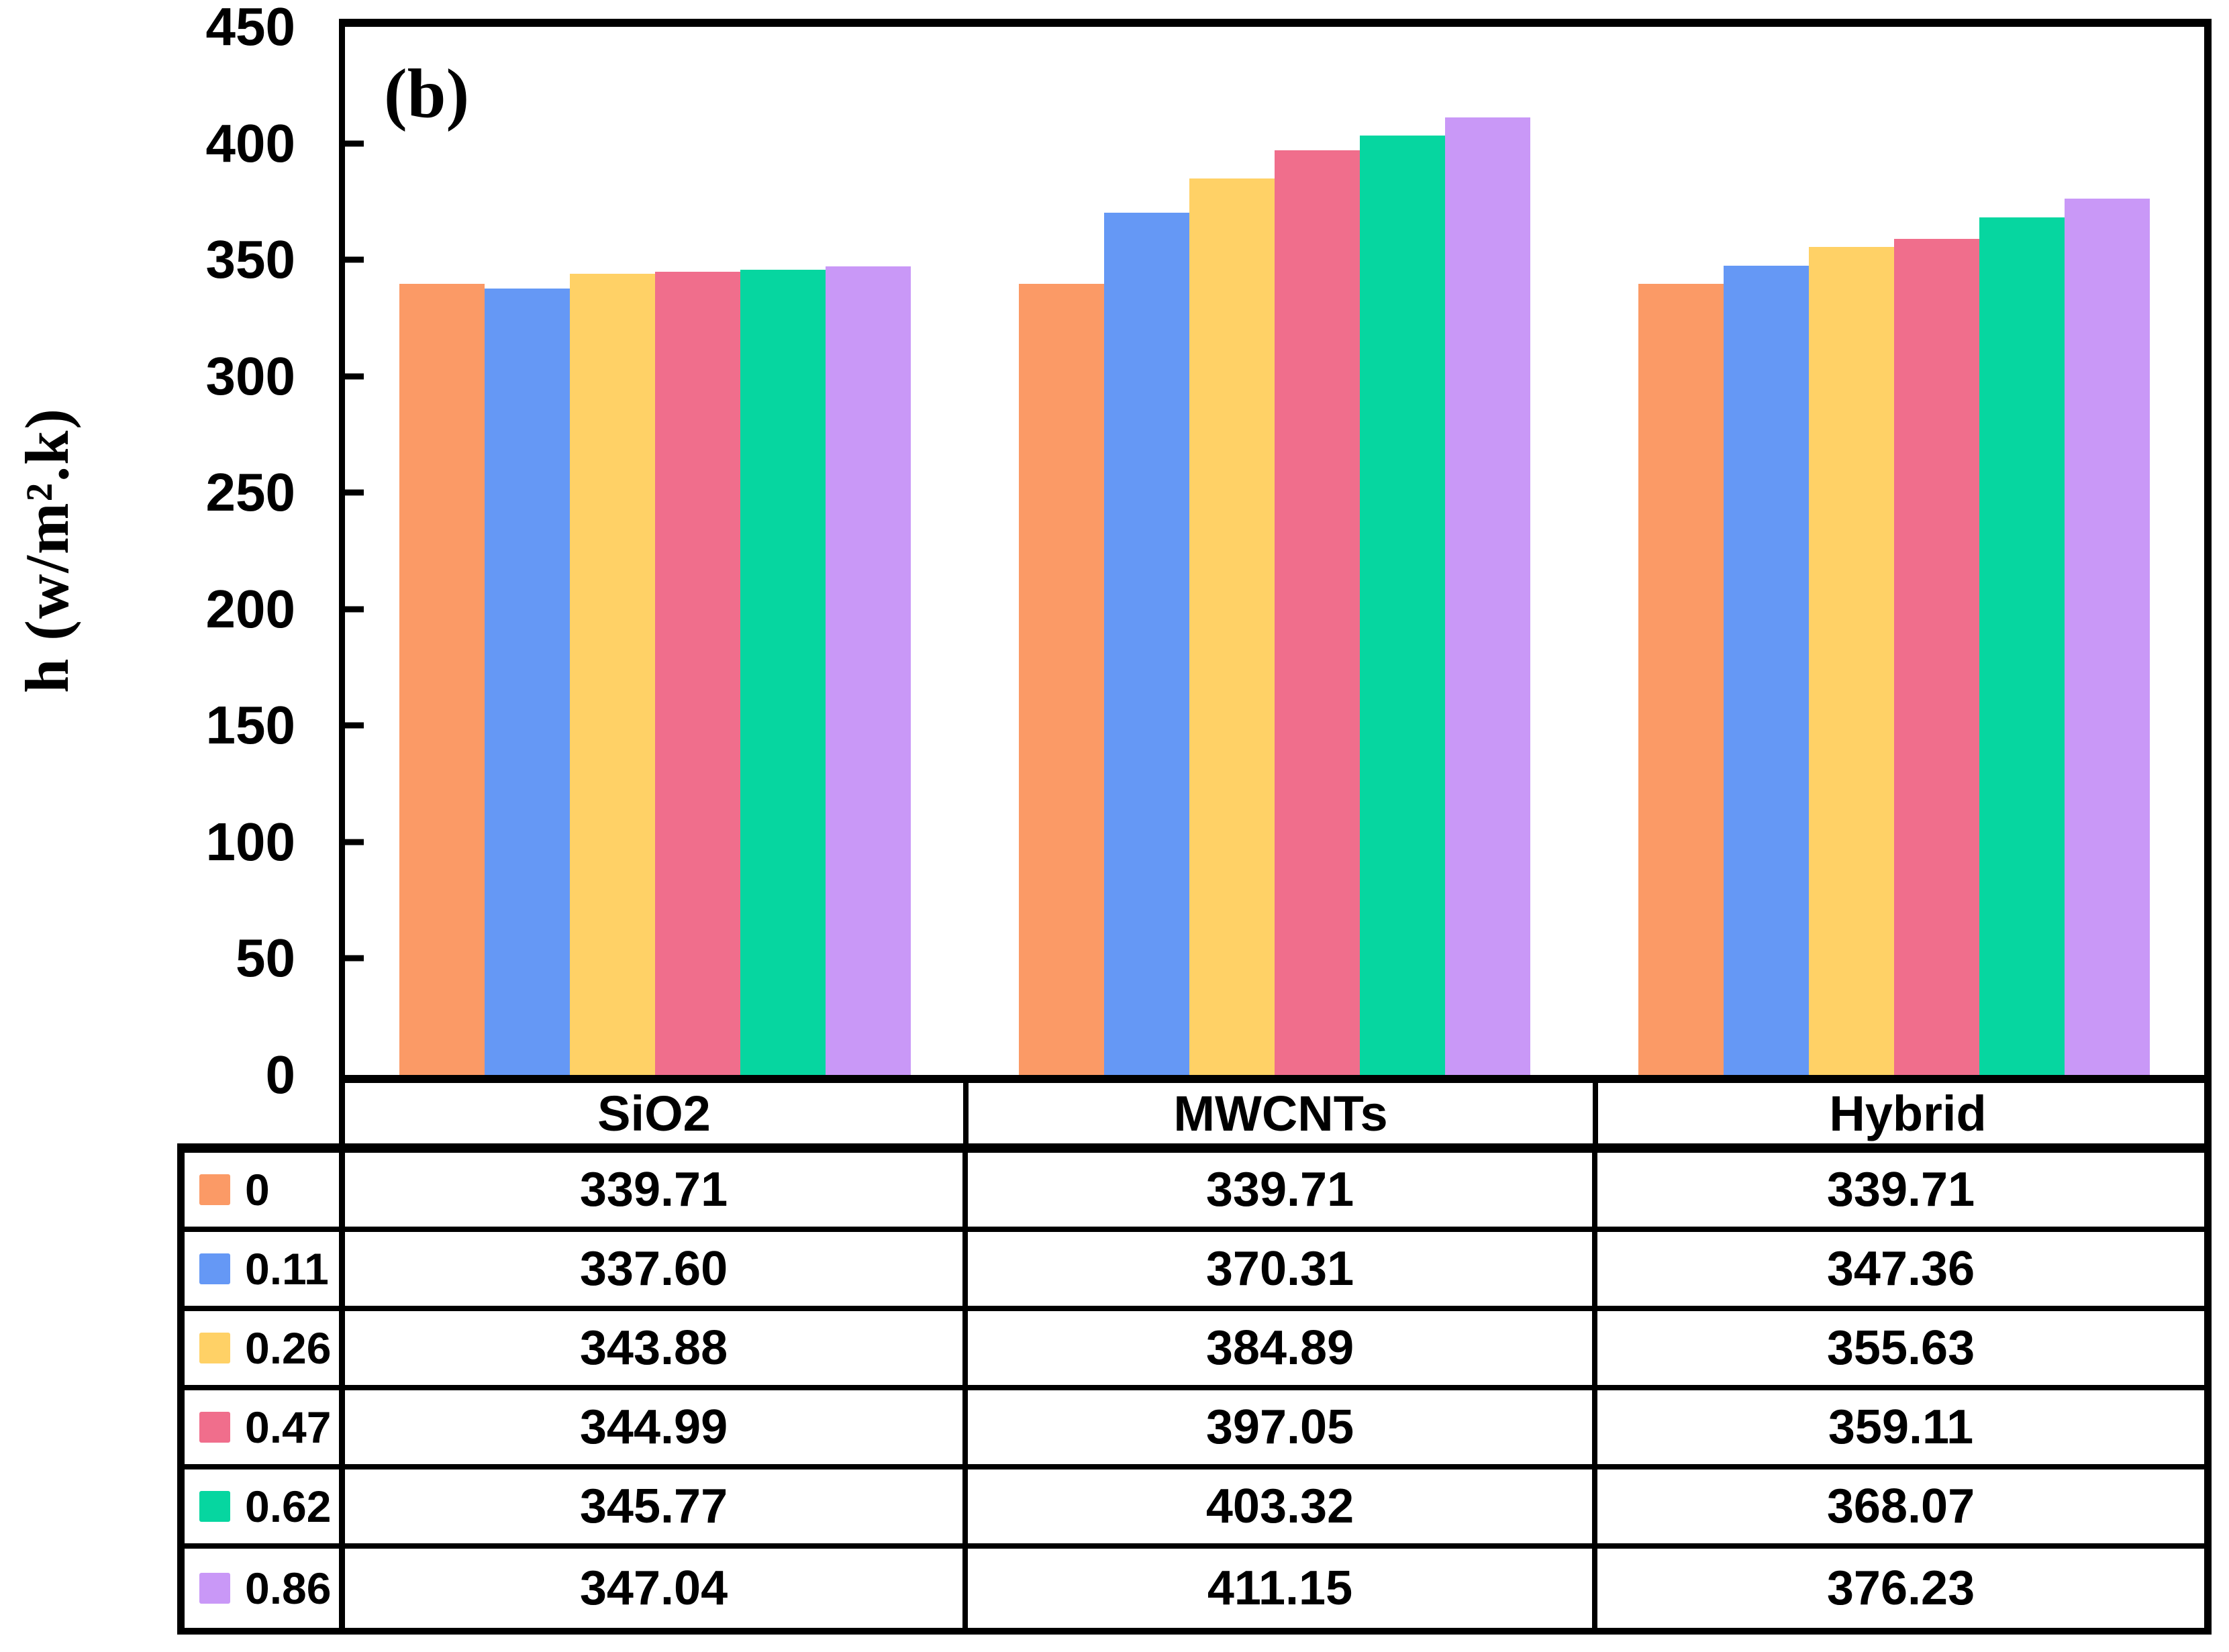  I want to click on legend-cell-0: 0, so click(262, 1192).